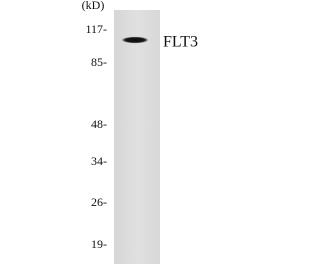 Image resolution: width=320 pixels, height=269 pixels. Describe the element at coordinates (135, 40) in the screenshot. I see `band` at that location.